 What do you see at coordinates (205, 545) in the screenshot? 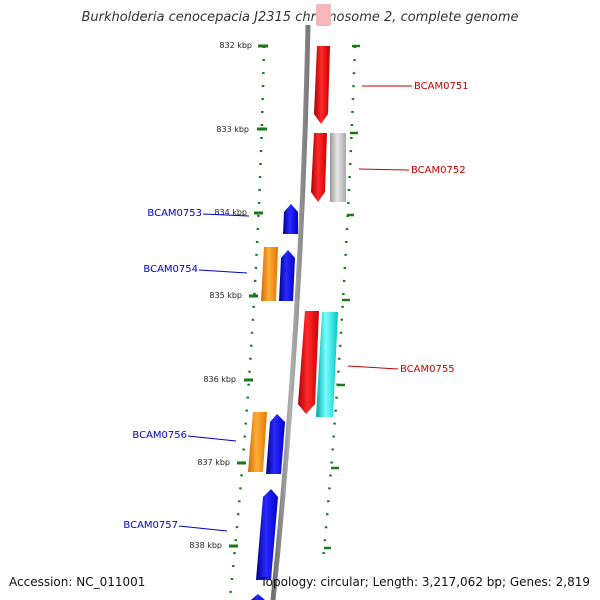
I see `scale-tick-label: 838 kbp` at bounding box center [205, 545].